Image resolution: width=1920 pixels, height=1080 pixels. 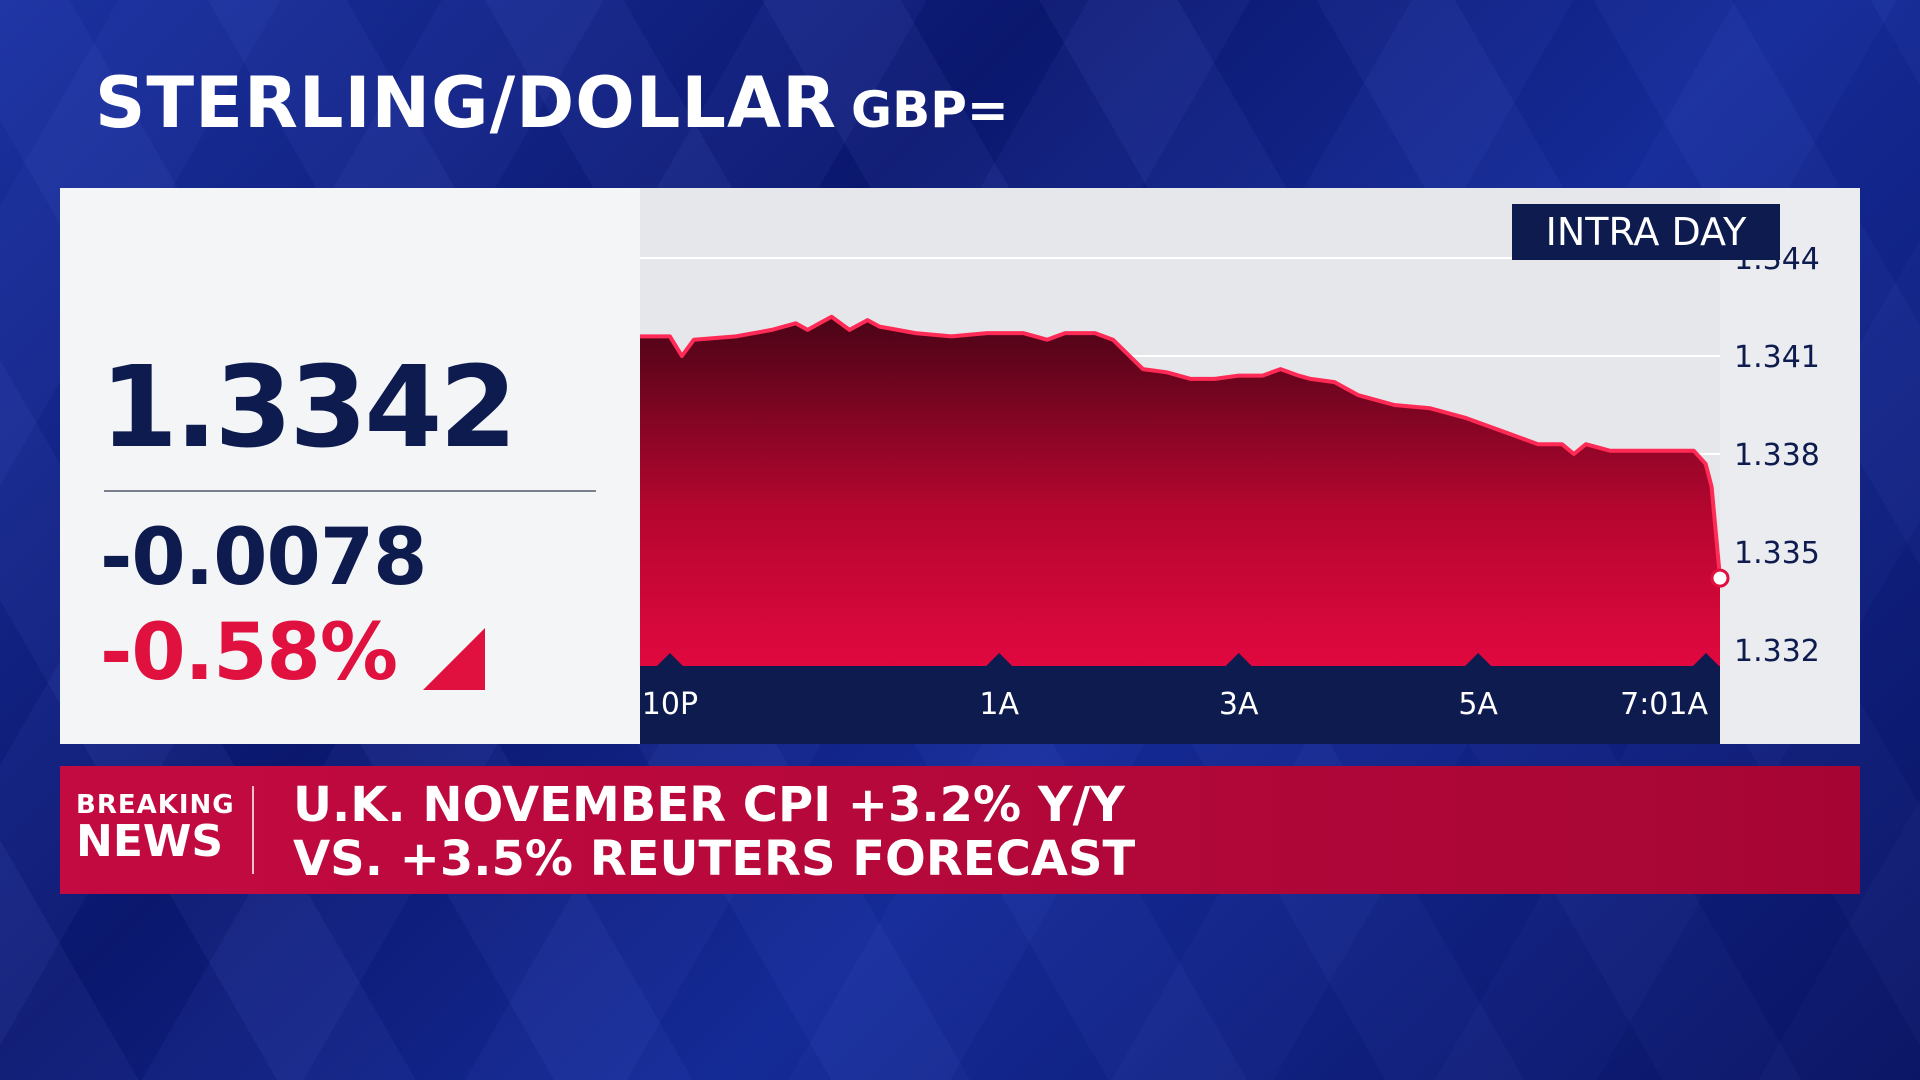 What do you see at coordinates (1646, 232) in the screenshot?
I see `intraday-badge: INTRA DAY` at bounding box center [1646, 232].